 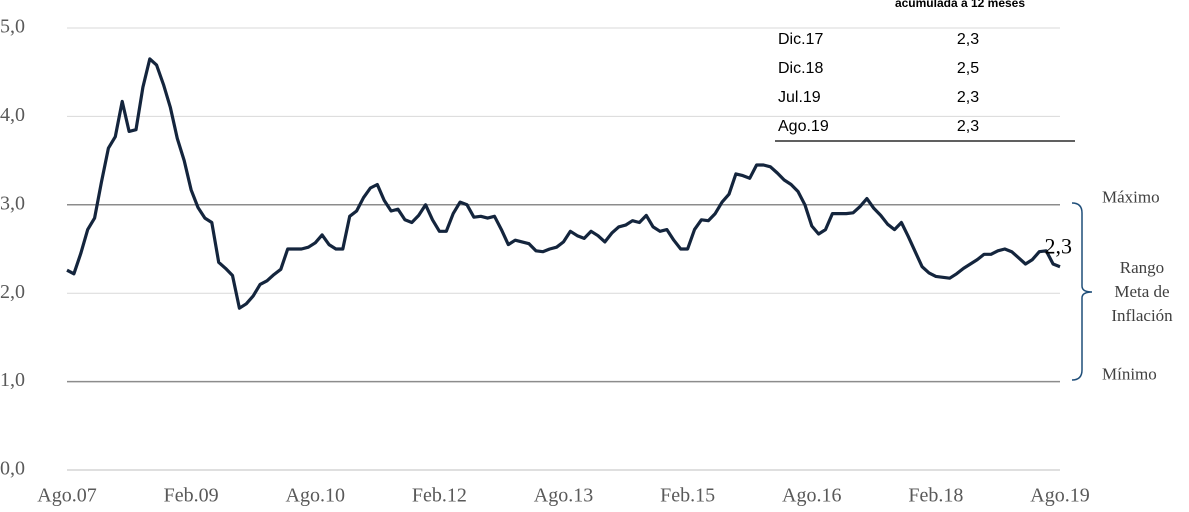 I want to click on x-tick-label: Ago.19, so click(x=1059, y=496).